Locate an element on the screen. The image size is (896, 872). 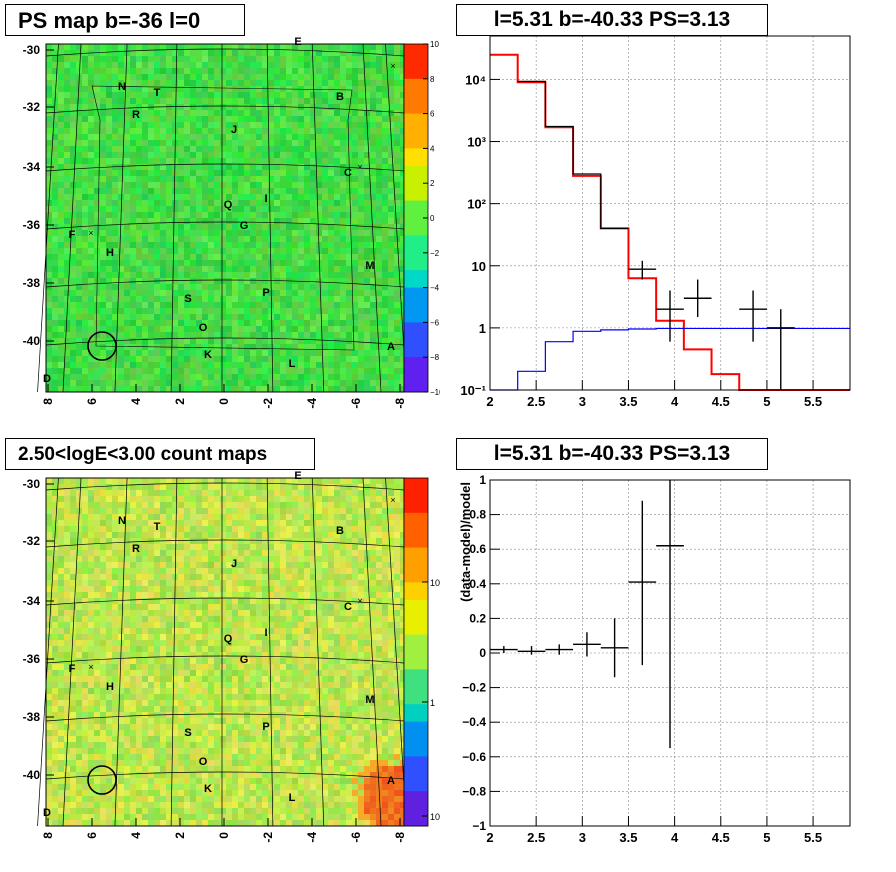
x-tick-label: 5.5 is located at coordinates (813, 401).